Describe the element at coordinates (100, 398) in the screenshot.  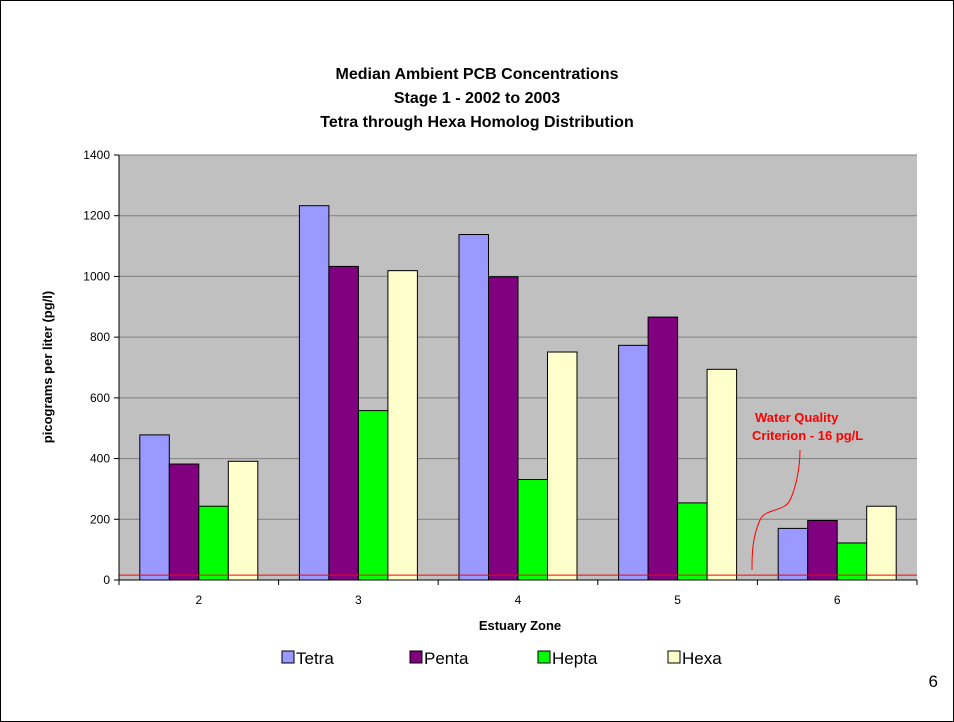
I see `y-tick-label-600: 600` at that location.